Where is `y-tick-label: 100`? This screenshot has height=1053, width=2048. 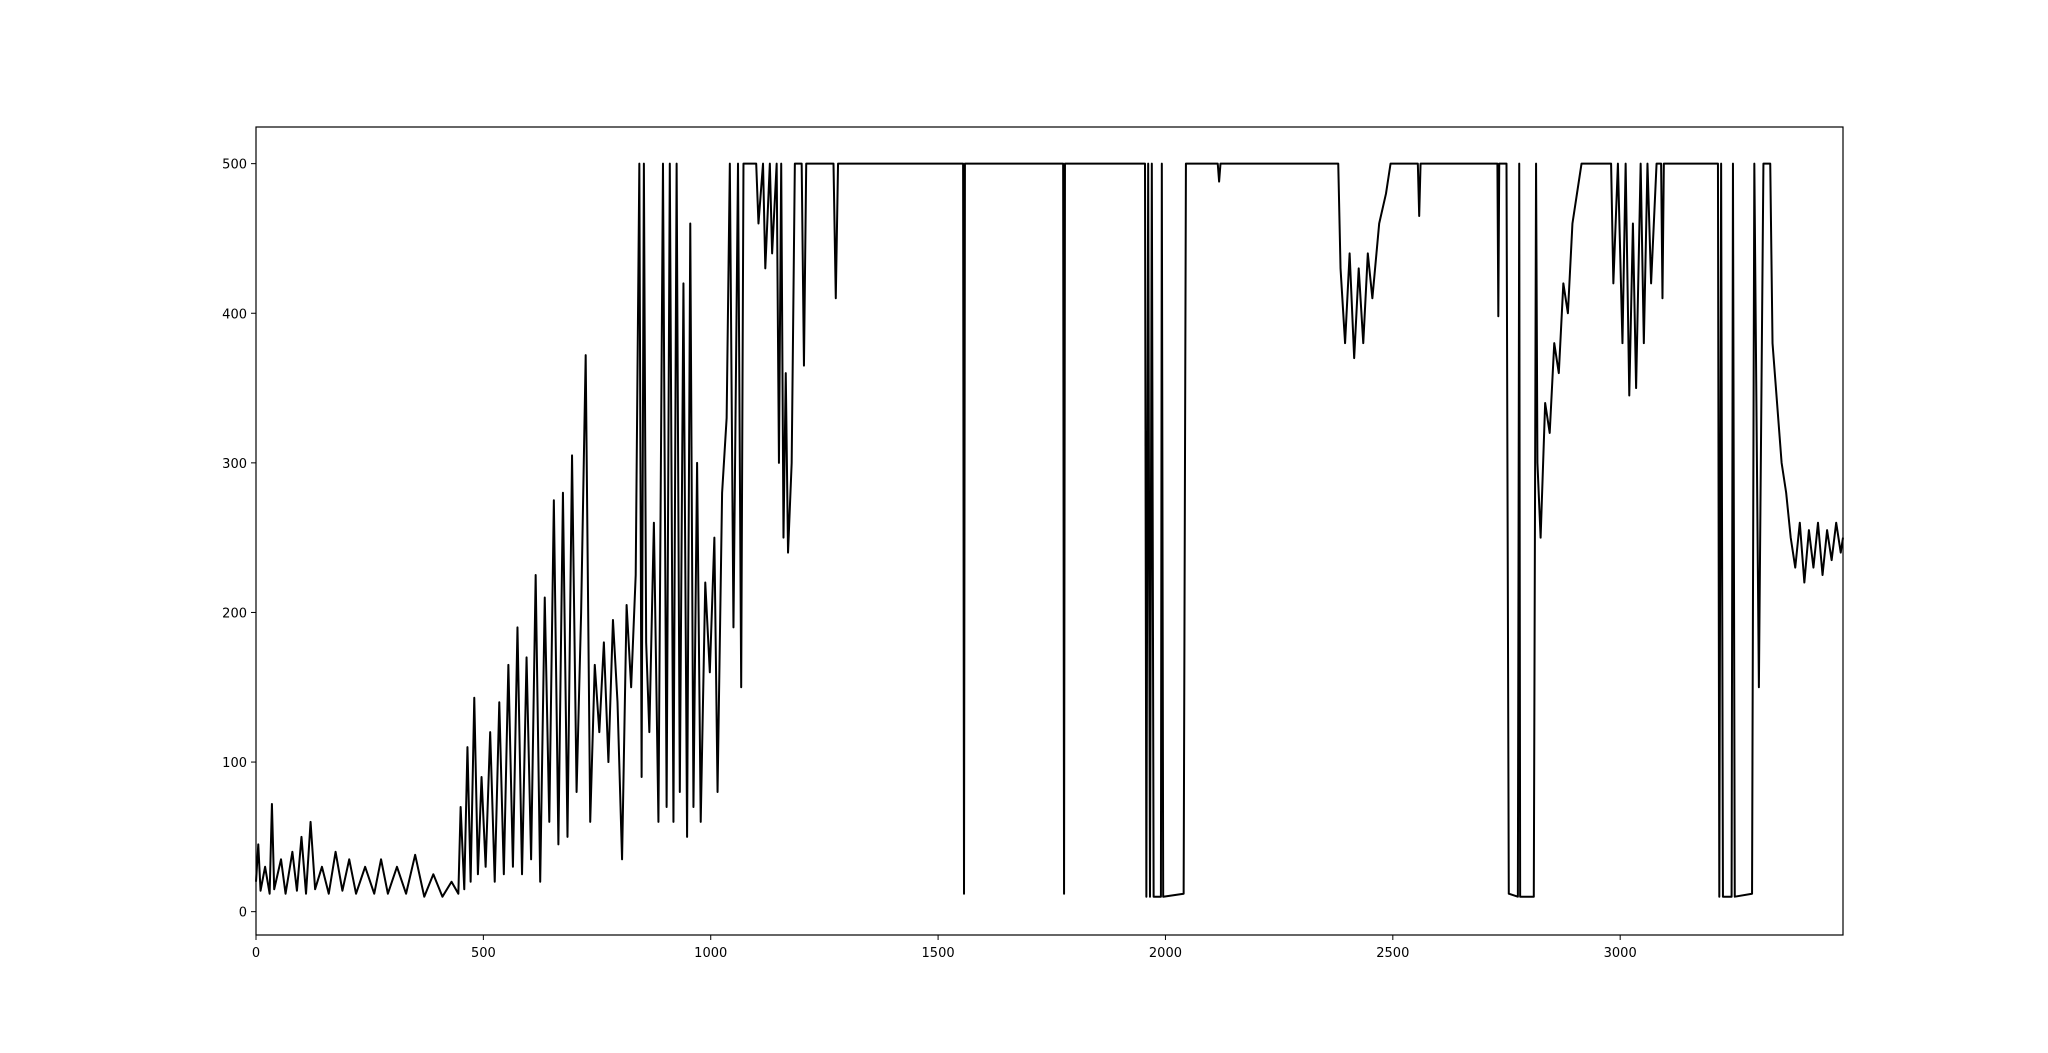 y-tick-label: 100 is located at coordinates (234, 763).